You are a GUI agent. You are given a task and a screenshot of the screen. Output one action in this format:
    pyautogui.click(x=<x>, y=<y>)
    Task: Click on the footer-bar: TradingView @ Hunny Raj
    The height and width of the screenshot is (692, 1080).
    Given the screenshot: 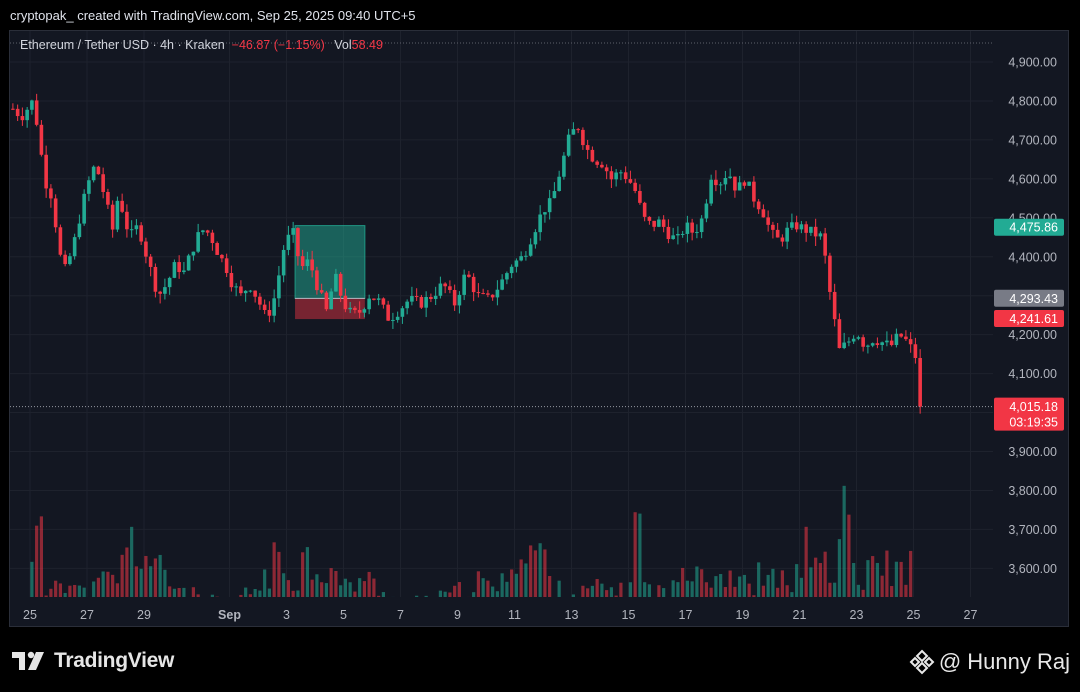 What is the action you would take?
    pyautogui.click(x=540, y=661)
    